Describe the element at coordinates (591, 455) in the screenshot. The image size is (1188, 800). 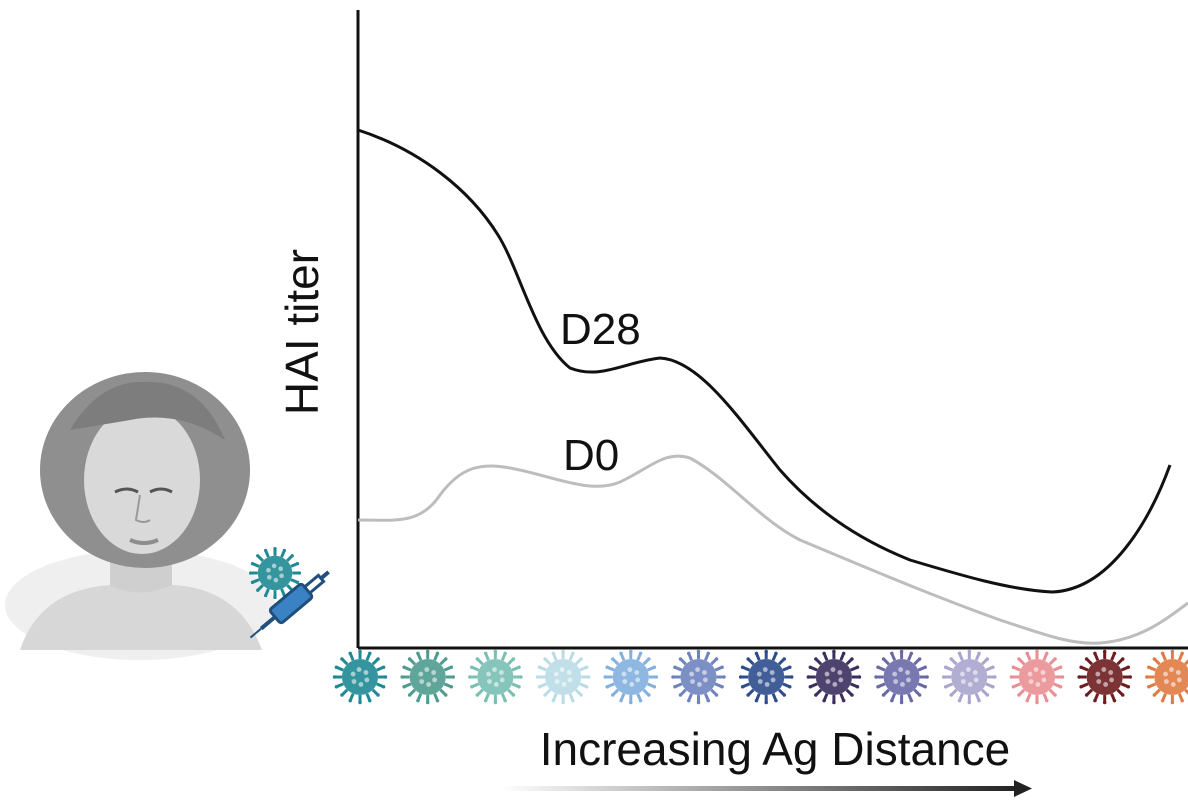
I see `series-label-d0: D0` at that location.